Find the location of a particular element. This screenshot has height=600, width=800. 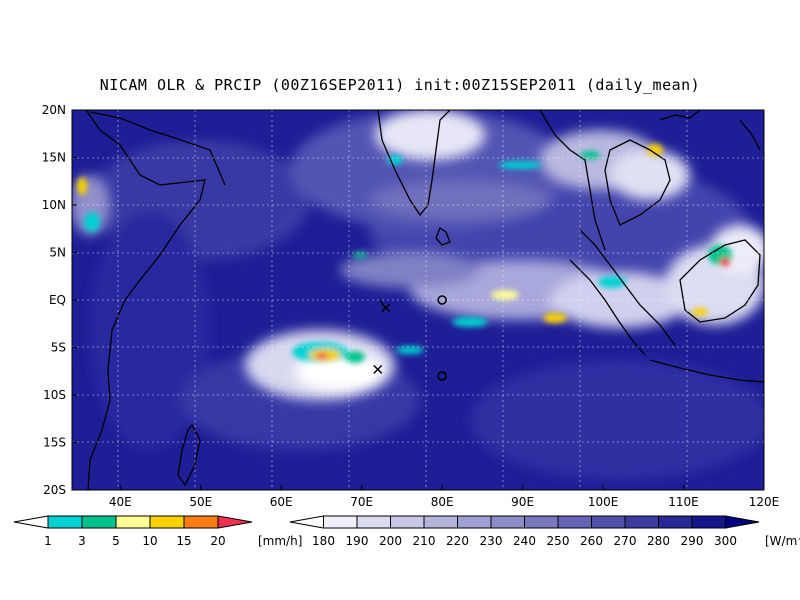

olr_colorbar-level-label: 280 is located at coordinates (658, 541).